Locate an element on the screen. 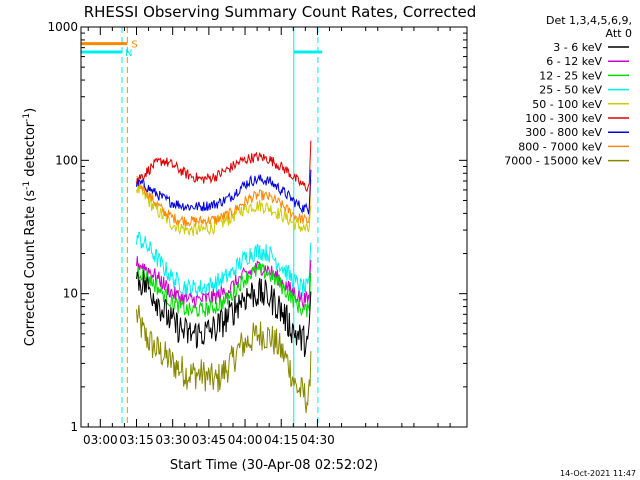  legend-header-detectors: Det 1,3,4,5,6,9, is located at coordinates (589, 20).